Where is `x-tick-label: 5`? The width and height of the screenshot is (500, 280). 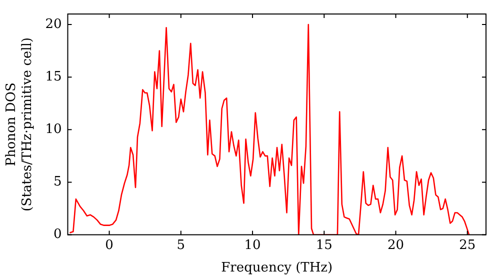 x-tick-label: 5 is located at coordinates (181, 245).